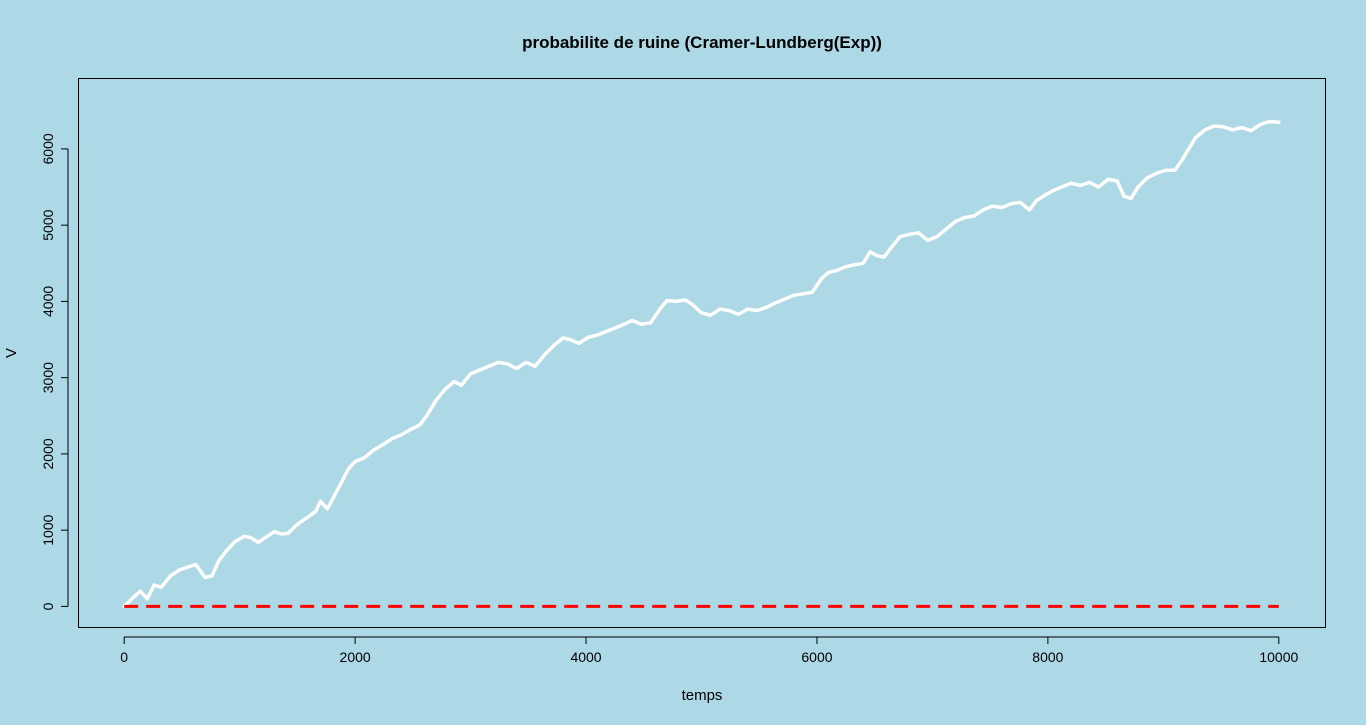  Describe the element at coordinates (1278, 657) in the screenshot. I see `x-tick-label: 10000` at that location.